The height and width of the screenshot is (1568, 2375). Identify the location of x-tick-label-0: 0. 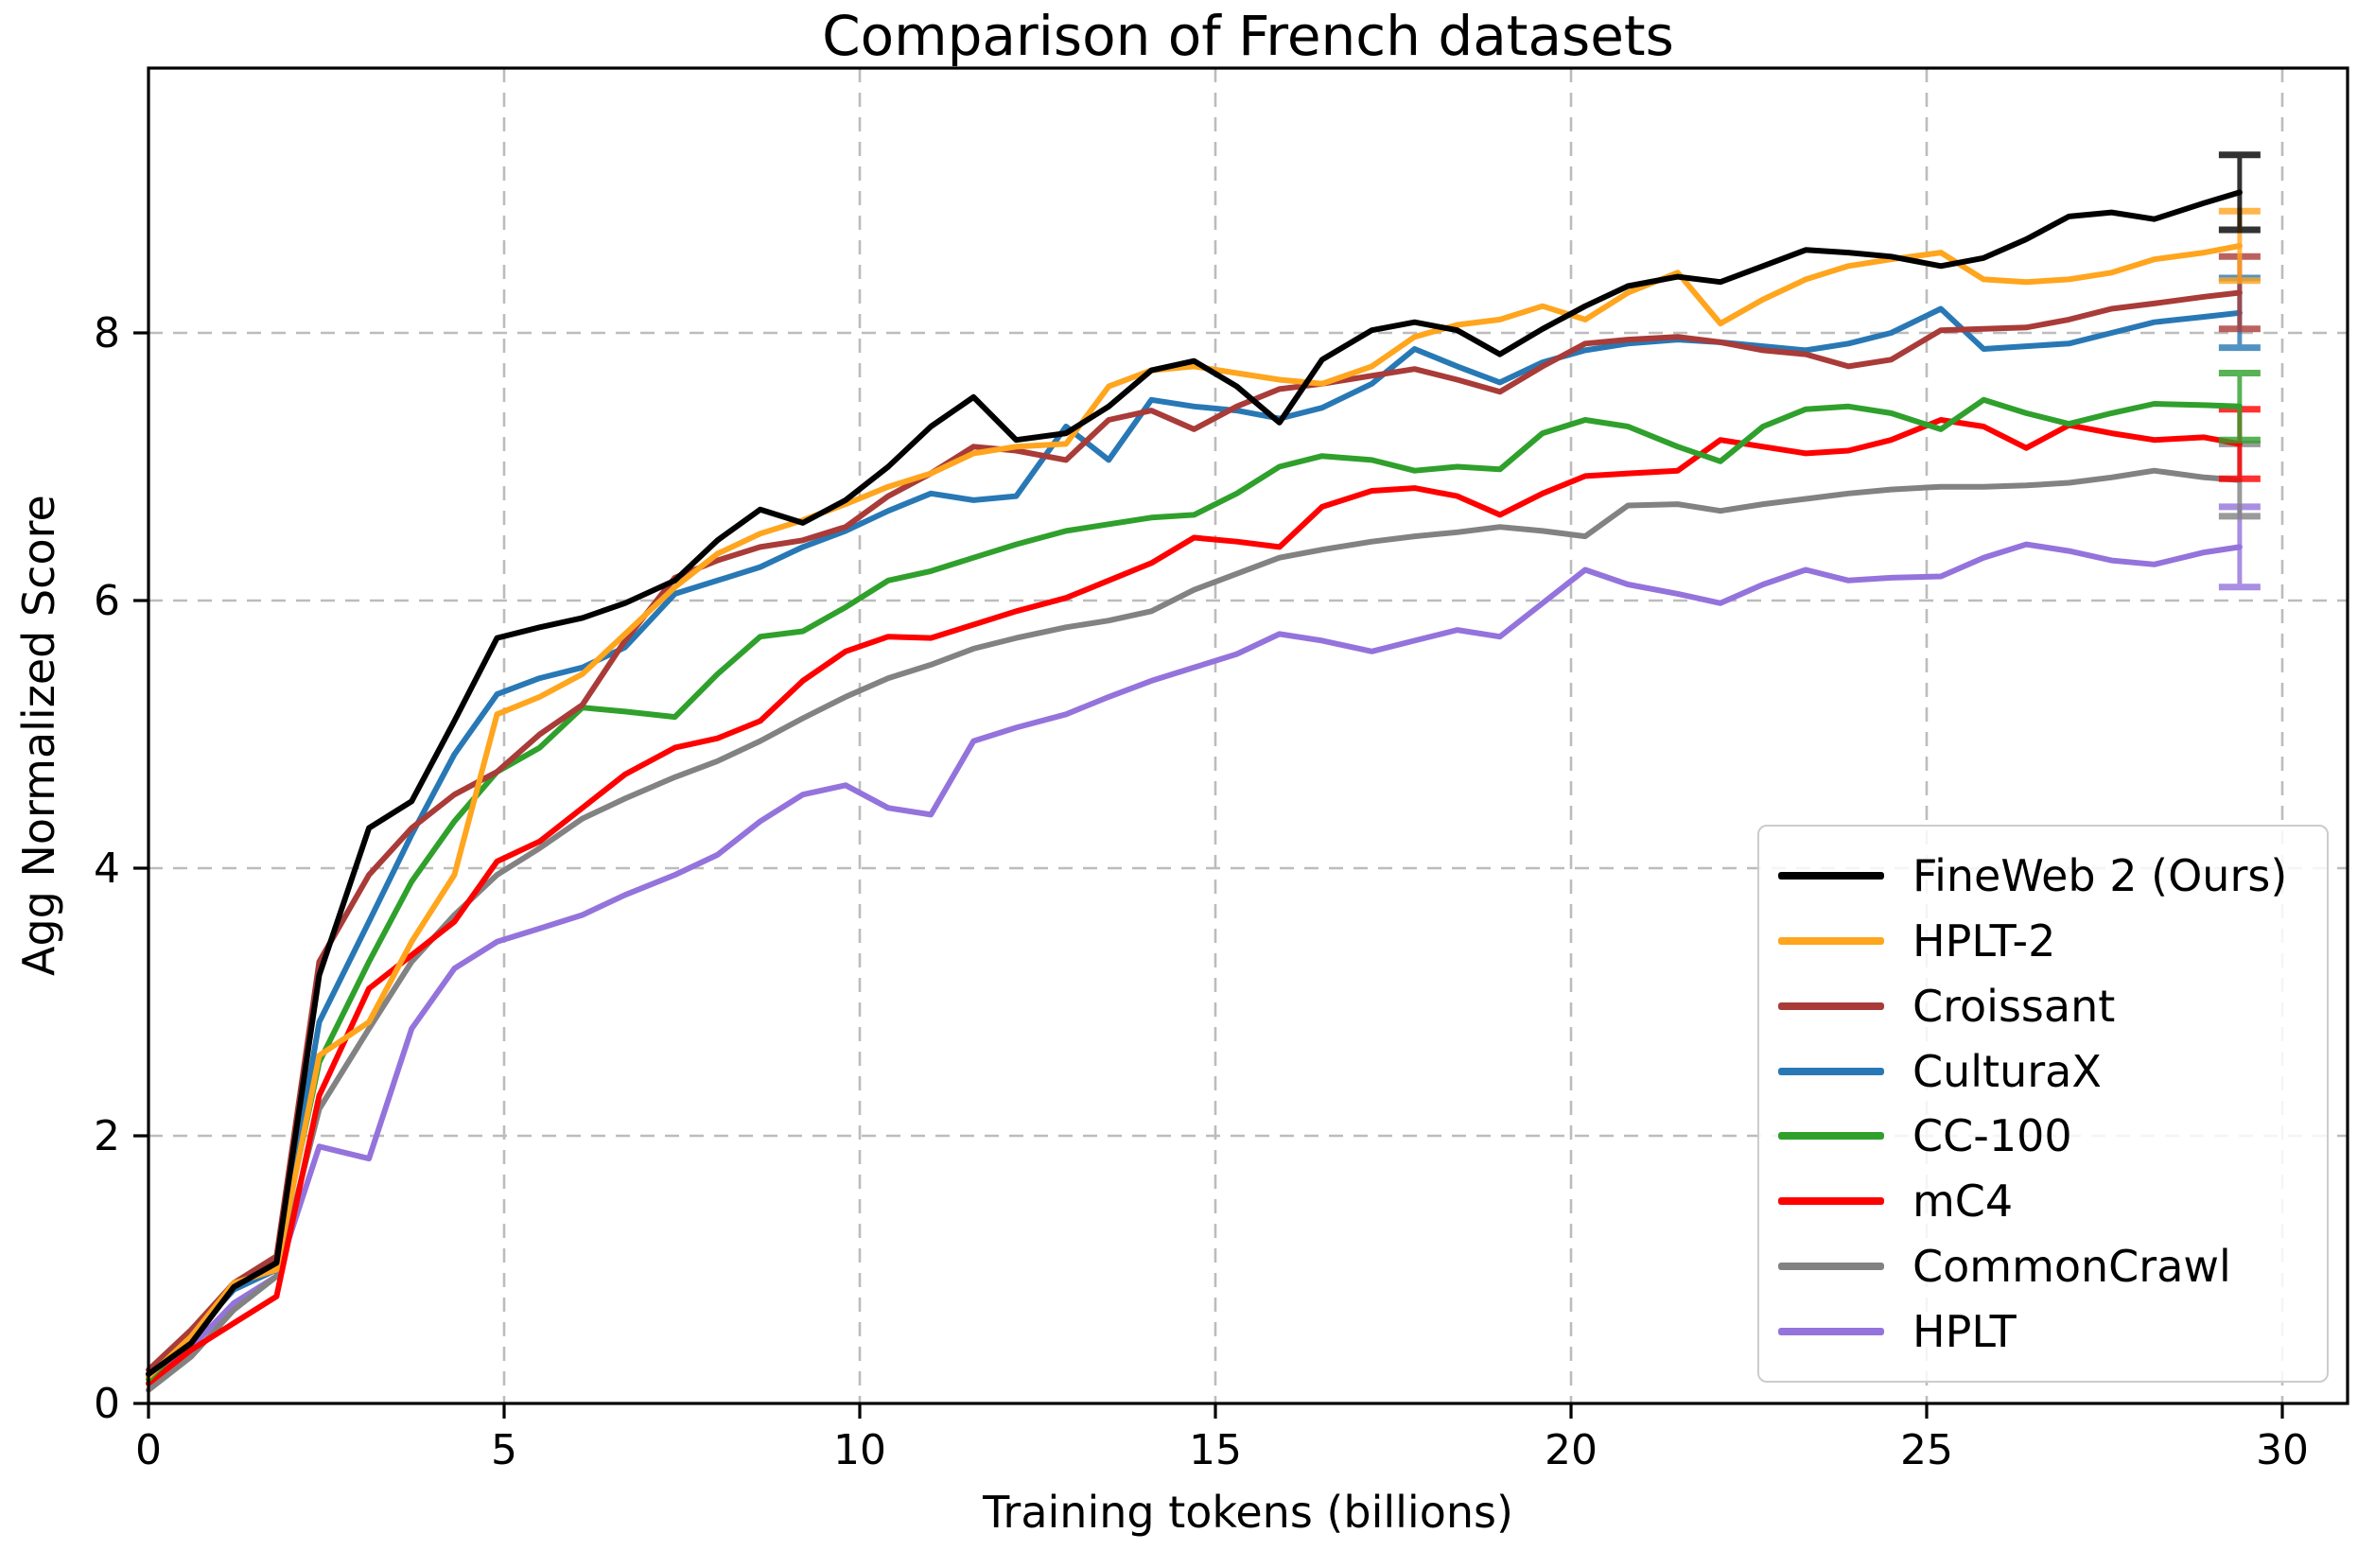
(148, 1450).